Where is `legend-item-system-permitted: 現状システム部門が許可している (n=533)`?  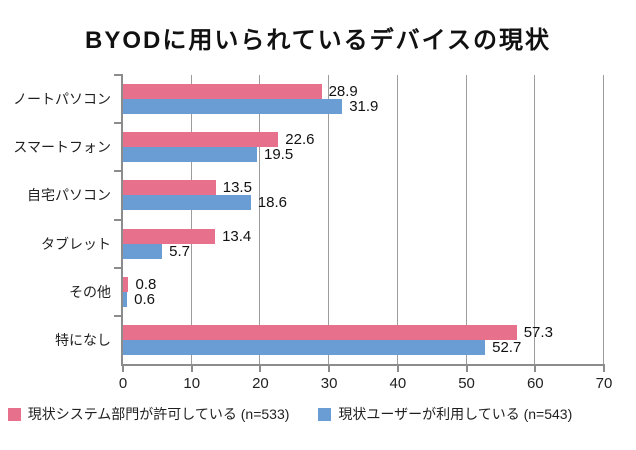 legend-item-system-permitted: 現状システム部門が許可している (n=533) is located at coordinates (148, 414).